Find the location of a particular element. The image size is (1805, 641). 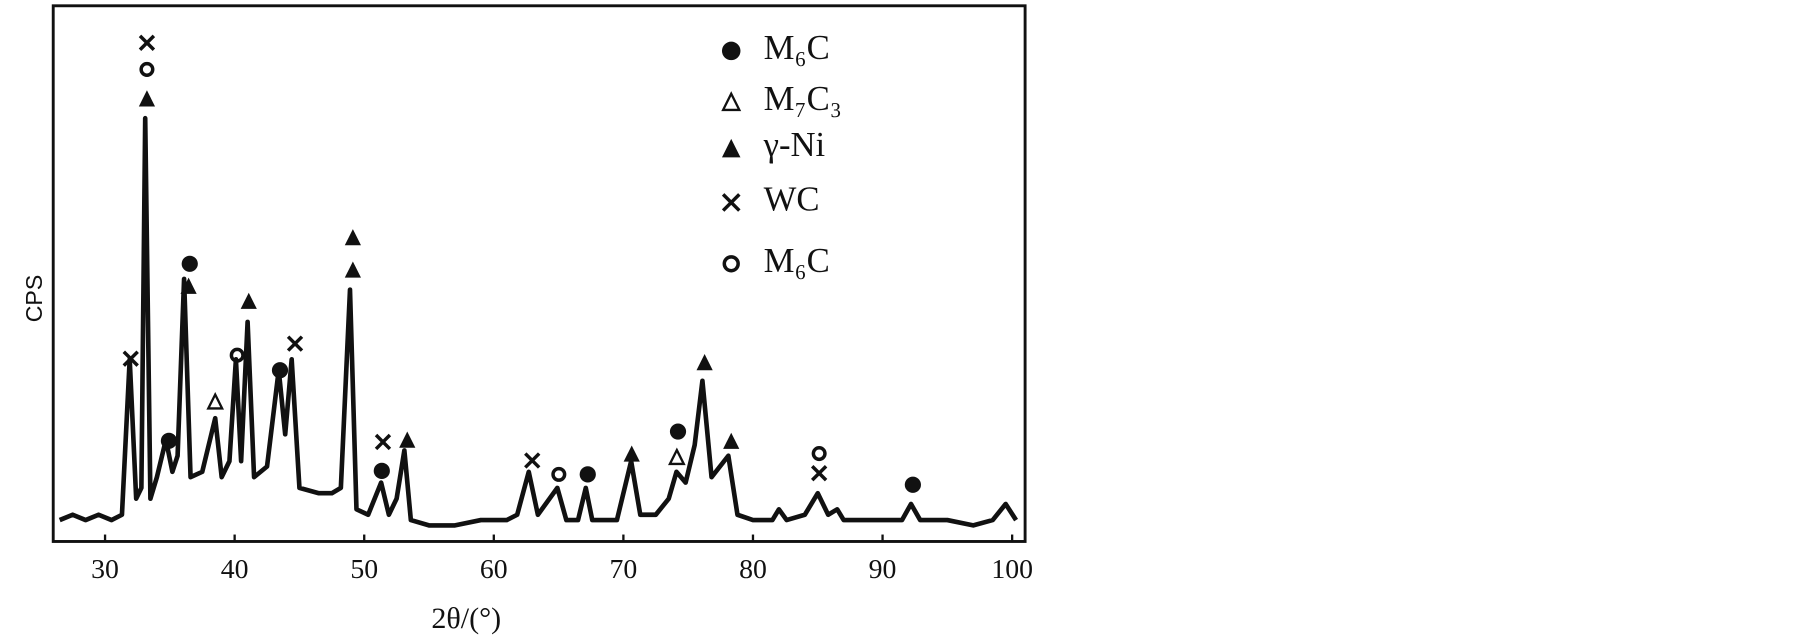

x-tick-label: 30 is located at coordinates (105, 569).